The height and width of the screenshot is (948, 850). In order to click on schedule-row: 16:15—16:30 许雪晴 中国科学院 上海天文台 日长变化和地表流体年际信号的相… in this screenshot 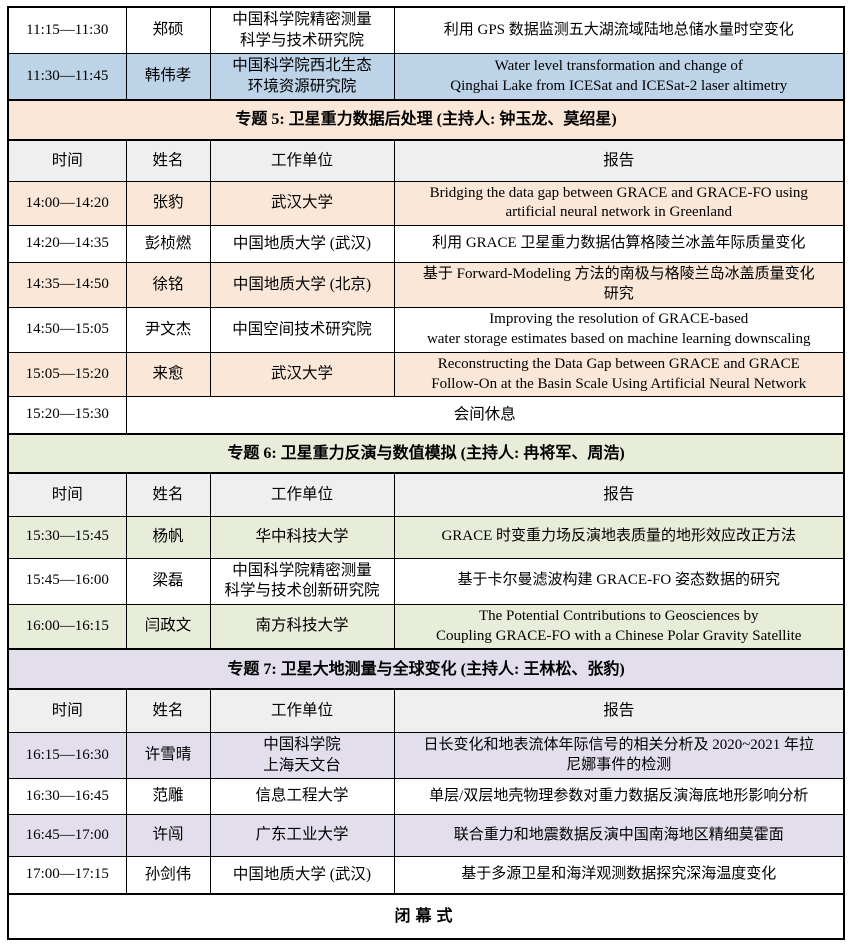, I will do `click(426, 756)`.